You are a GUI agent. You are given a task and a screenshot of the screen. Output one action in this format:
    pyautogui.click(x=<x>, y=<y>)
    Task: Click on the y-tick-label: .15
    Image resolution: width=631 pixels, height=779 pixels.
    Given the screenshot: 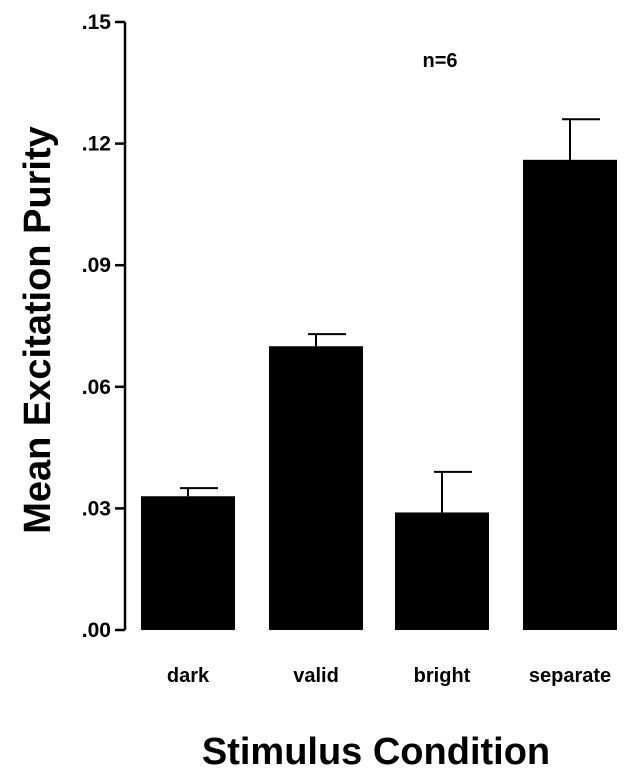 What is the action you would take?
    pyautogui.click(x=97, y=22)
    